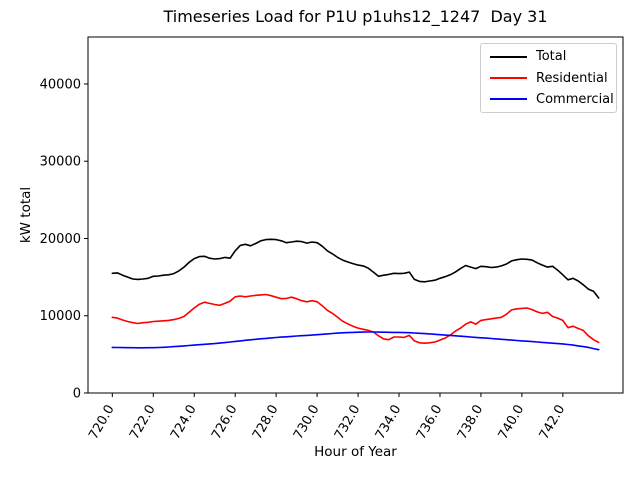  I want to click on x-tick-label: 732.0, so click(348, 423).